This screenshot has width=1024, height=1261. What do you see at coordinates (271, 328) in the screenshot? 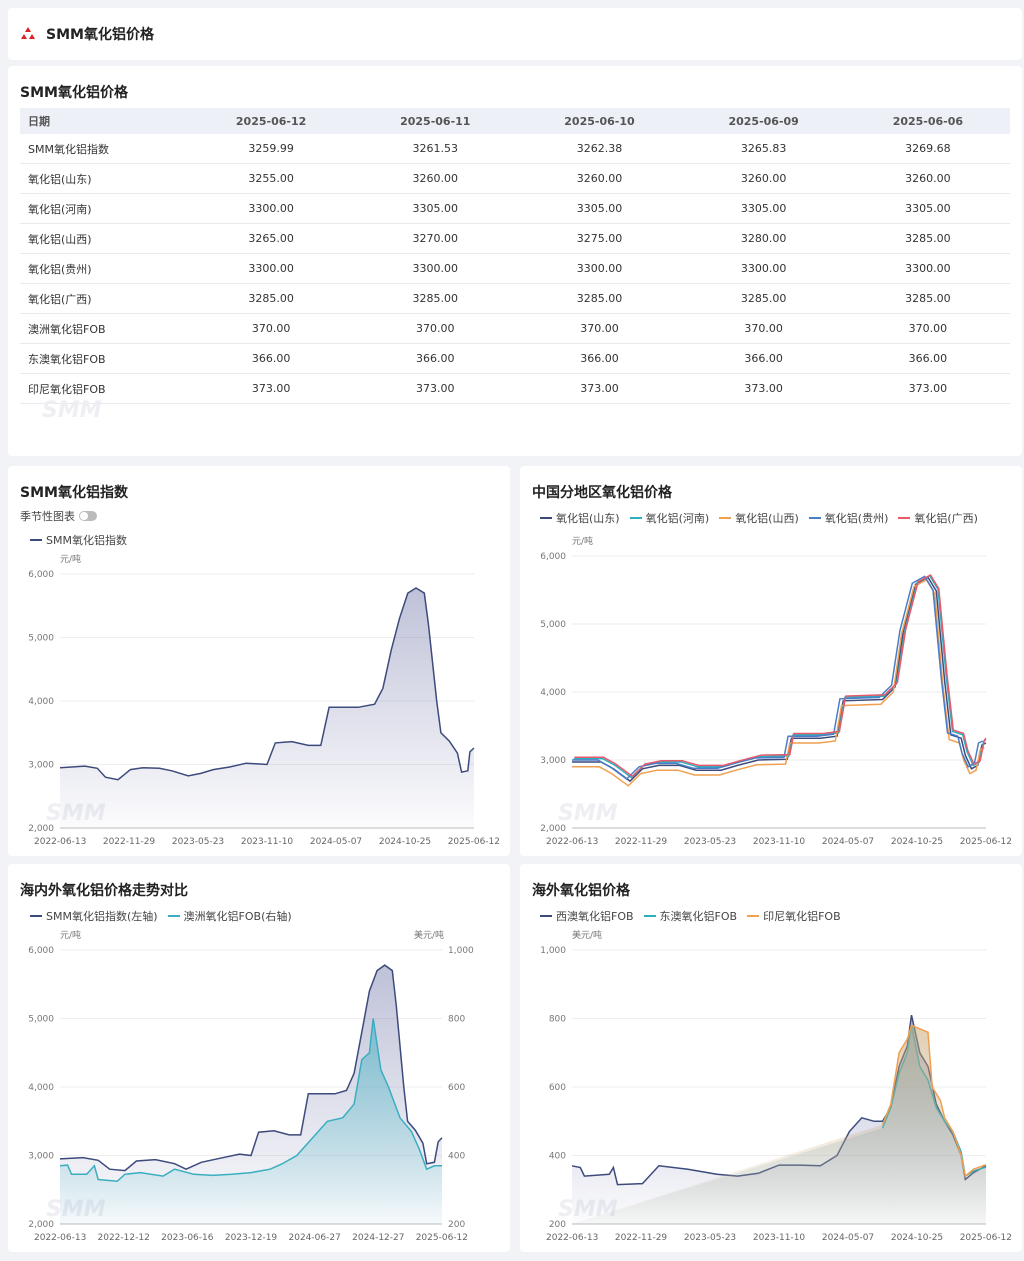
I see `price-cell: 370.00` at bounding box center [271, 328].